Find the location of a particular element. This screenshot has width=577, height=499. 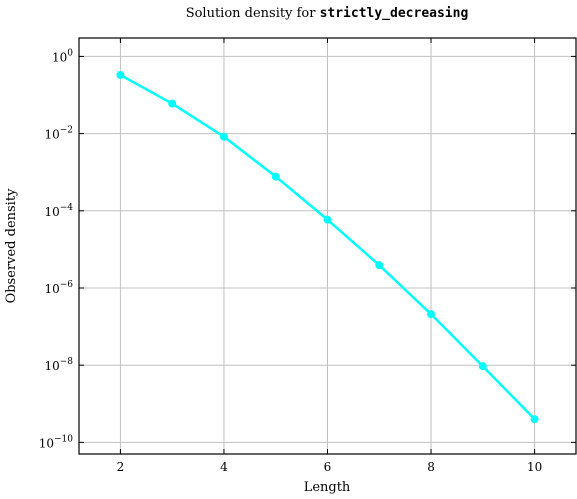

x-tick-label: 8 is located at coordinates (431, 467).